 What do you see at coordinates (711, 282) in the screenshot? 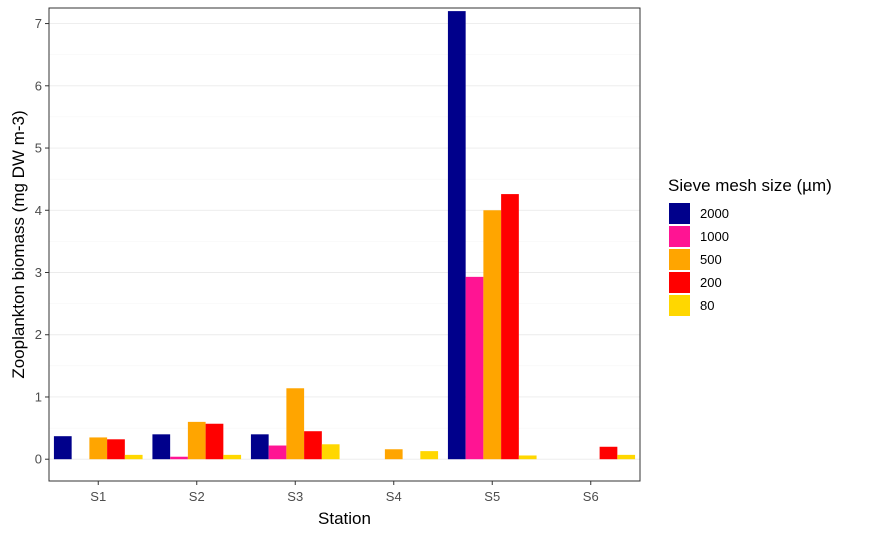
I see `legend-label: 200` at bounding box center [711, 282].